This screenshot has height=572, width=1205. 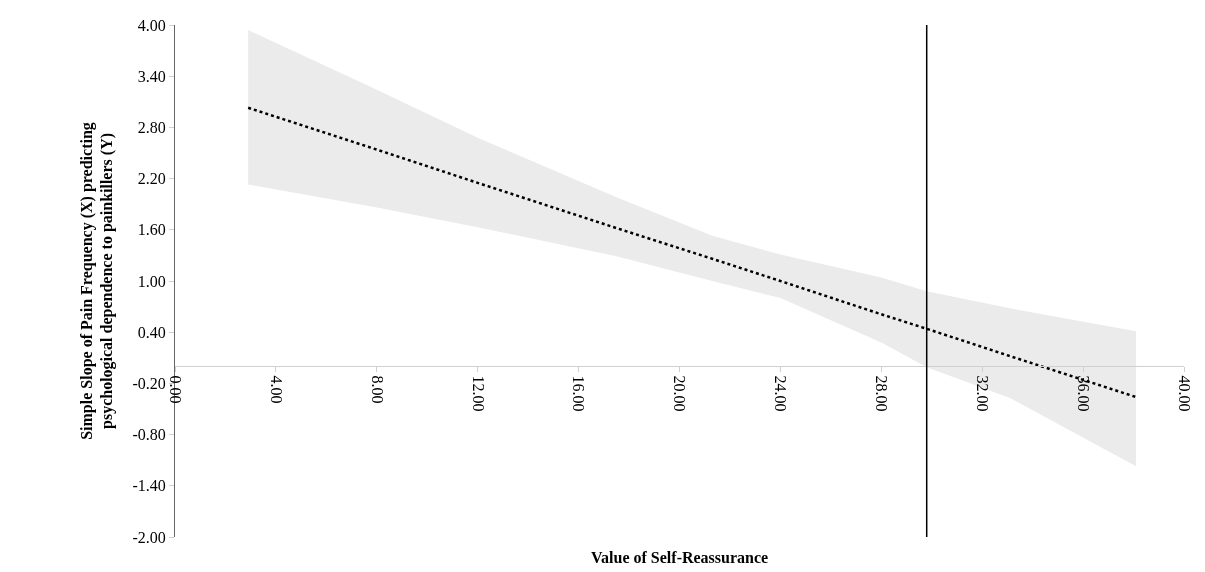 I want to click on y-tick-label: 0.40, so click(x=151, y=332).